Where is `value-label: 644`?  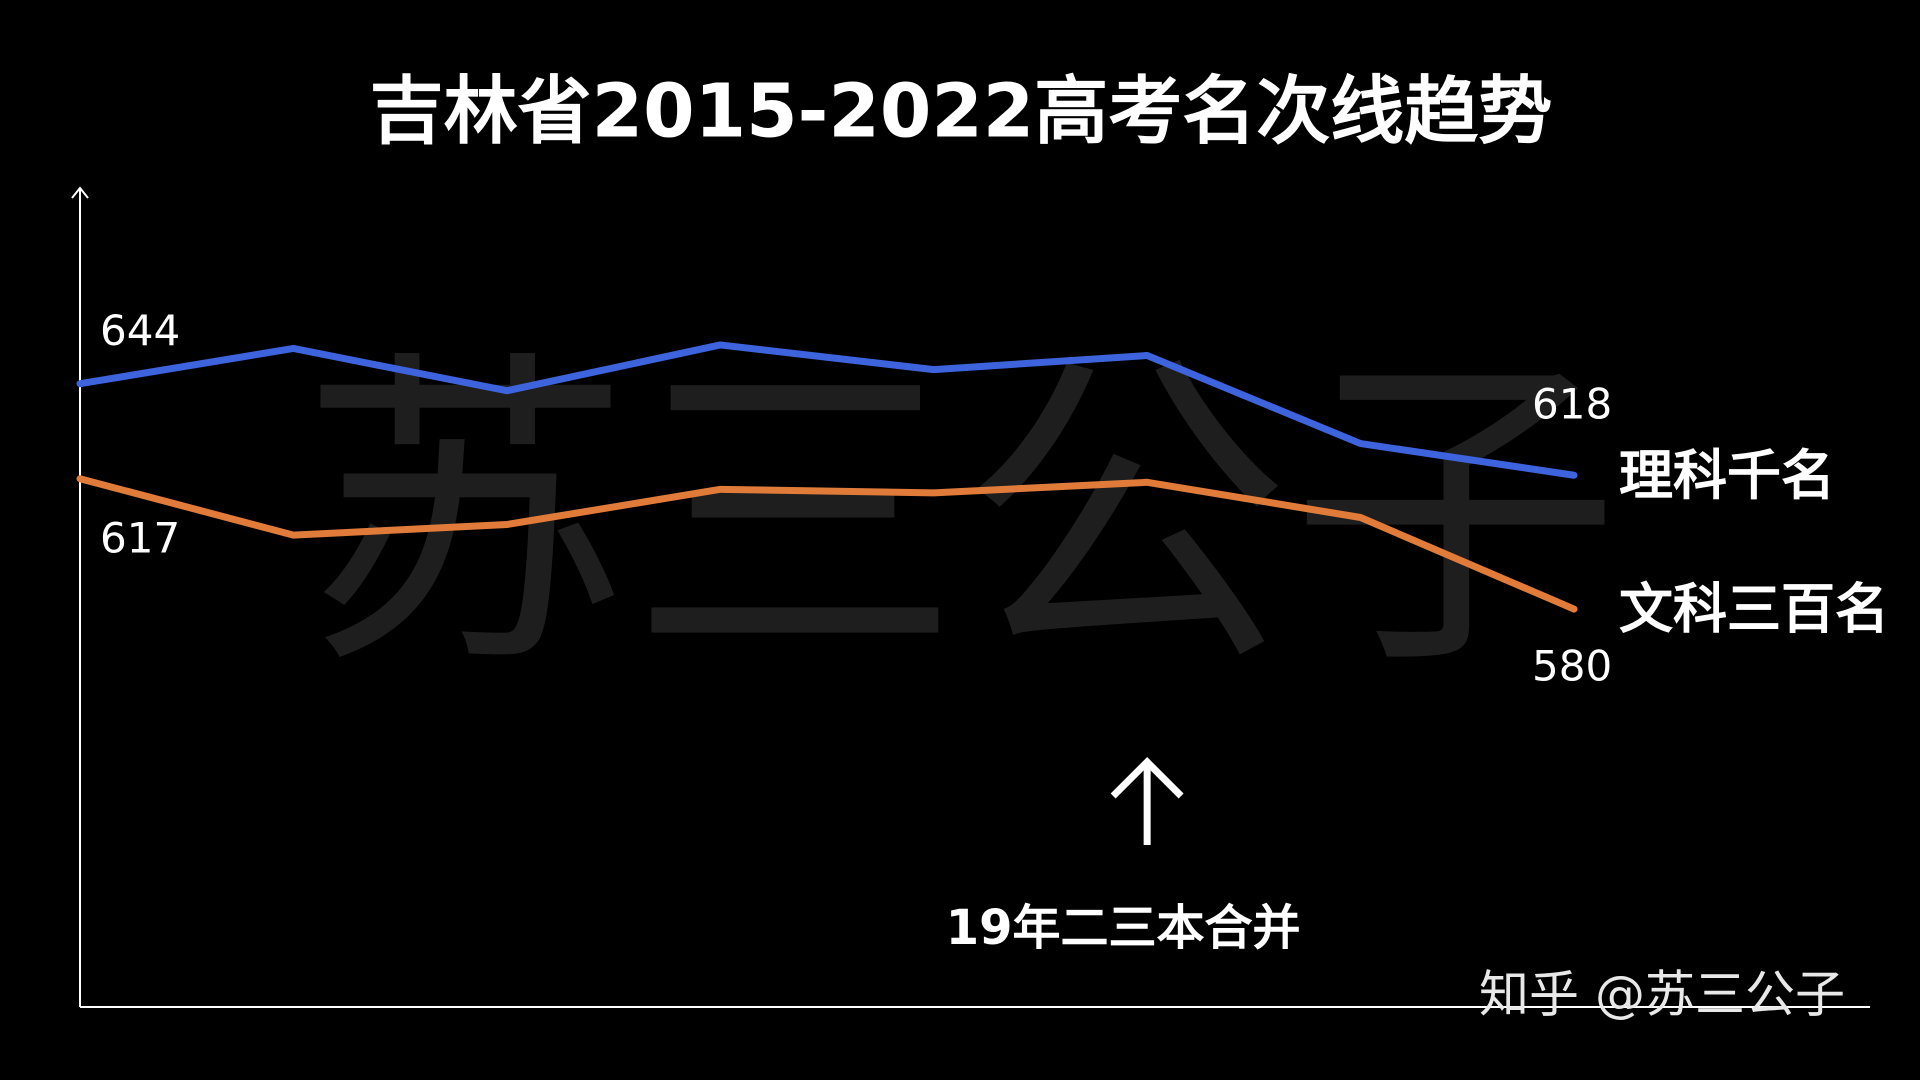
value-label: 644 is located at coordinates (140, 330).